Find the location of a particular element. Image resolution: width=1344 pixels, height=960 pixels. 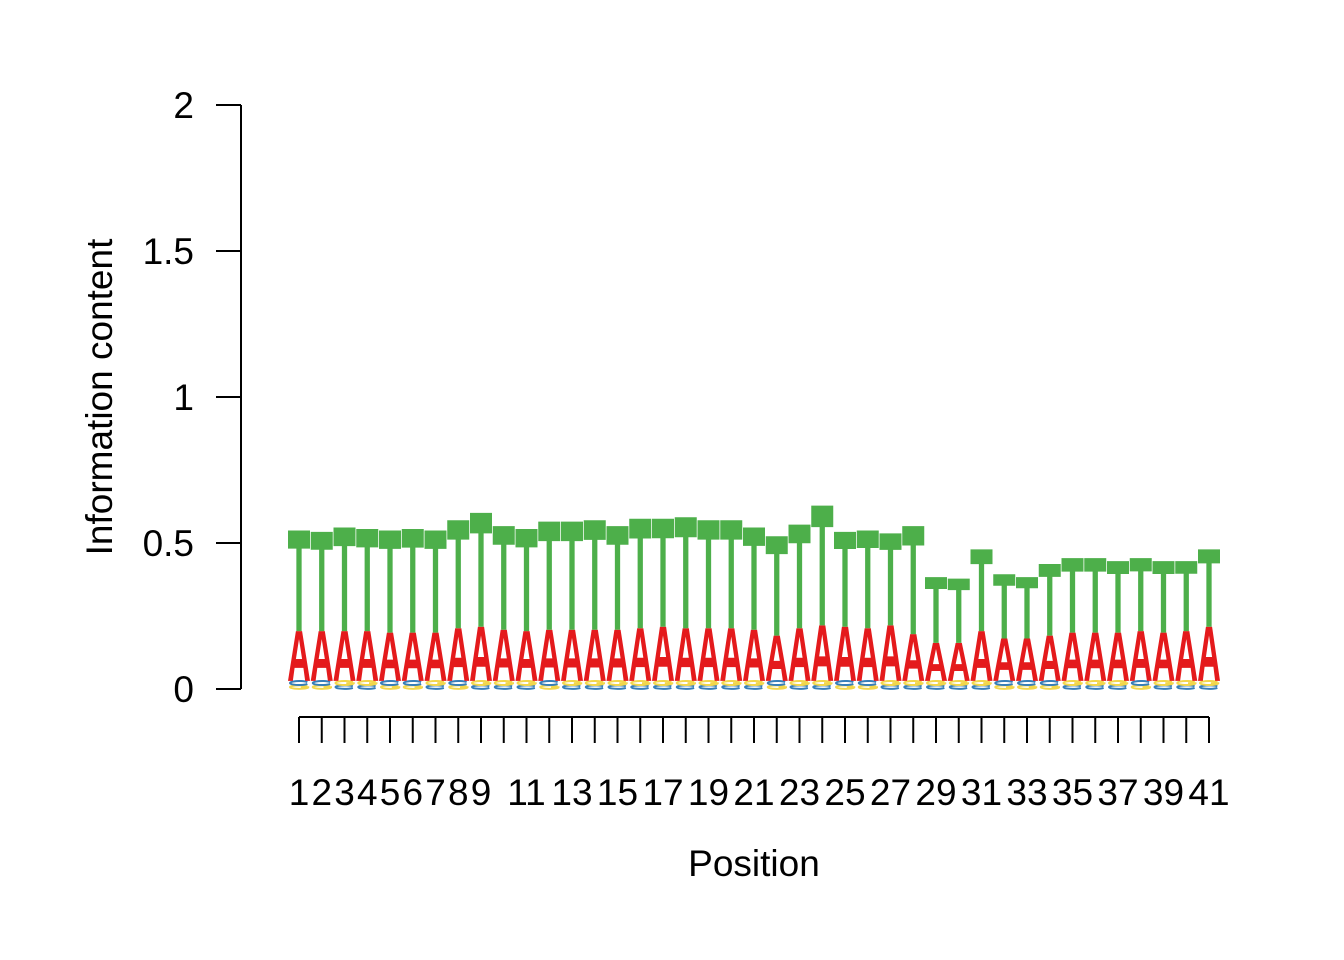

x-tick-label: 2 is located at coordinates (321, 792).